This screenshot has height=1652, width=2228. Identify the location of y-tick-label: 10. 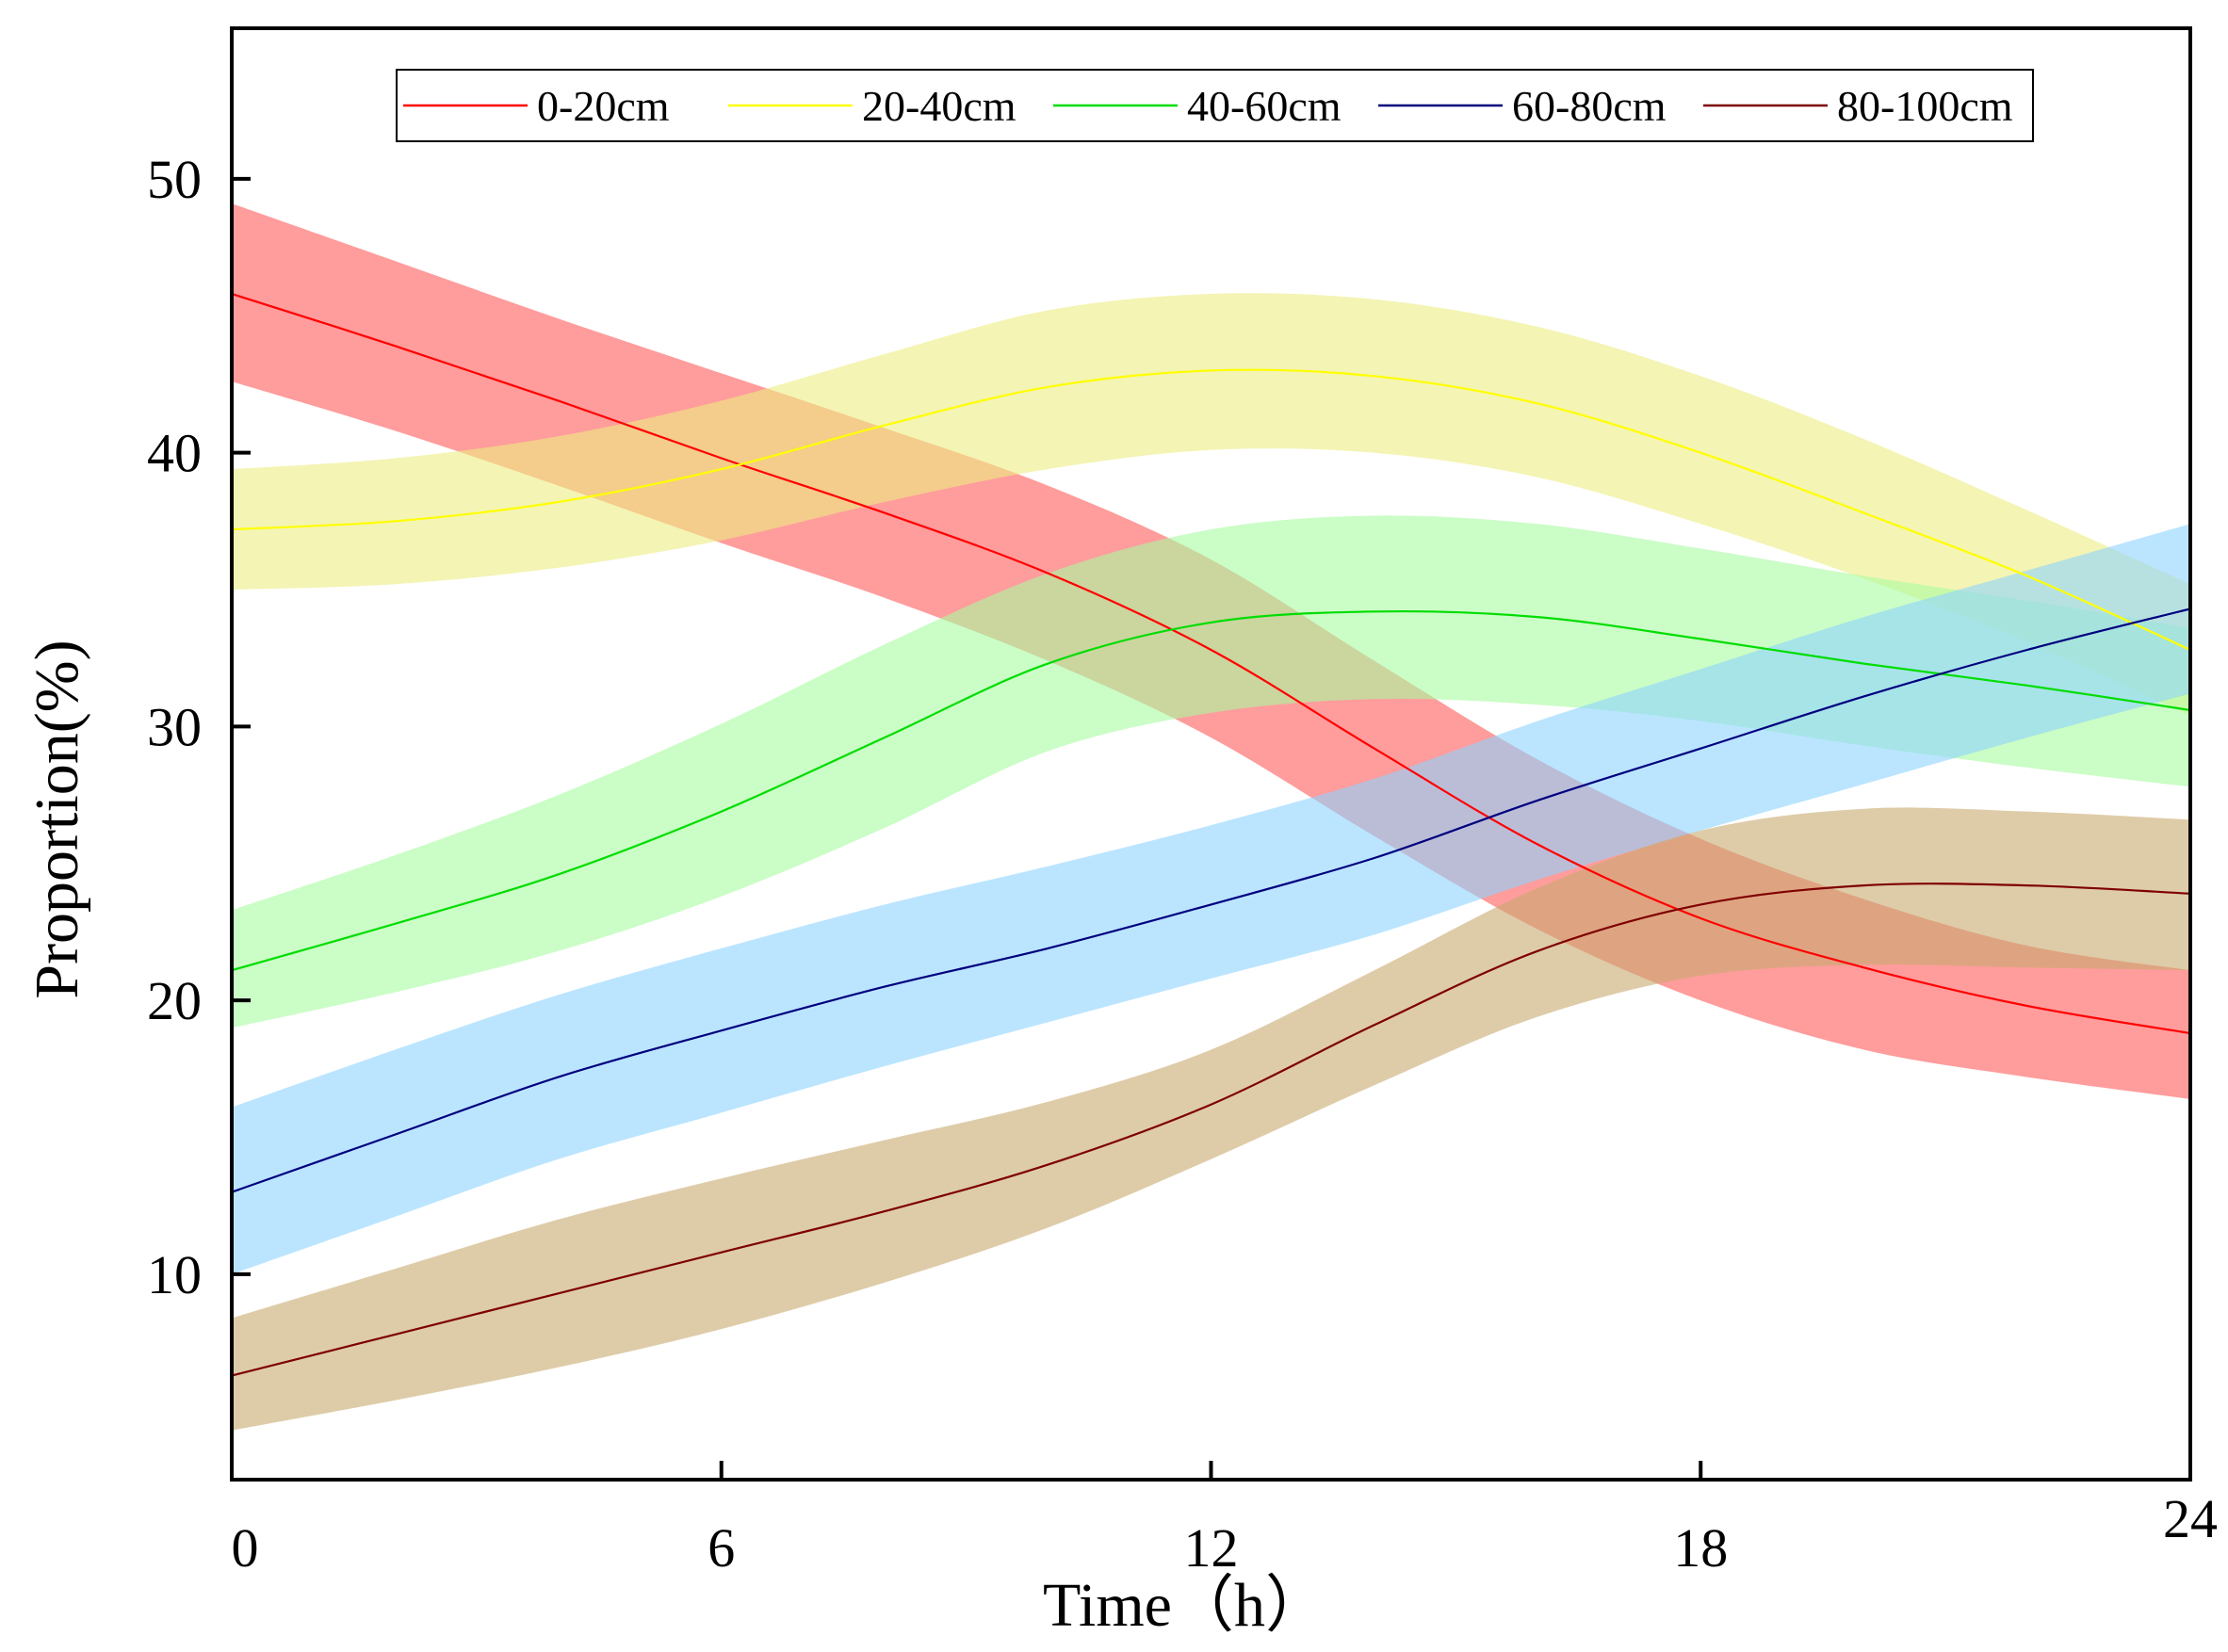
(175, 1274).